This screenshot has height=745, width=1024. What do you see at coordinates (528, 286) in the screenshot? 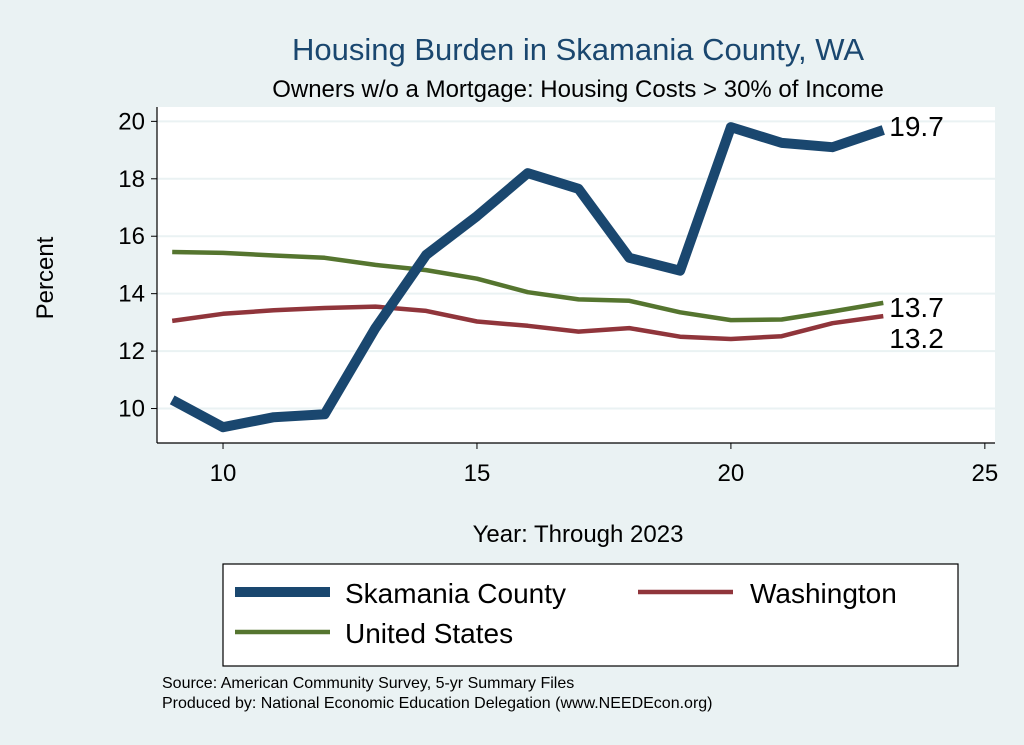
I see `series-line-united-states` at bounding box center [528, 286].